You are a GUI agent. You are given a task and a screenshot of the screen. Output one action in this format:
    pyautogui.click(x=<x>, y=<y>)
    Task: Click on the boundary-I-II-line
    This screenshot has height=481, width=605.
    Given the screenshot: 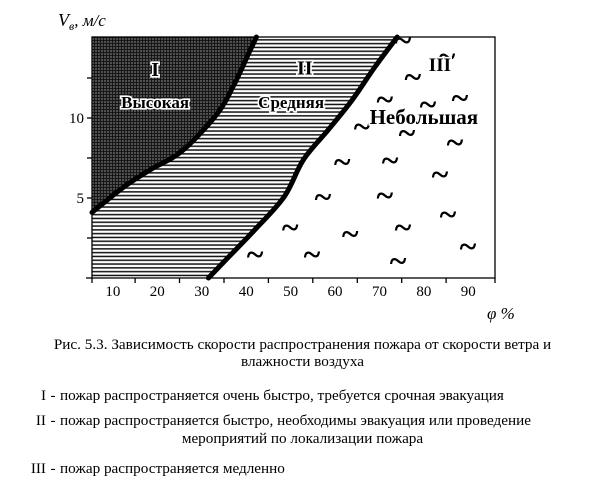 What is the action you would take?
    pyautogui.click(x=174, y=124)
    